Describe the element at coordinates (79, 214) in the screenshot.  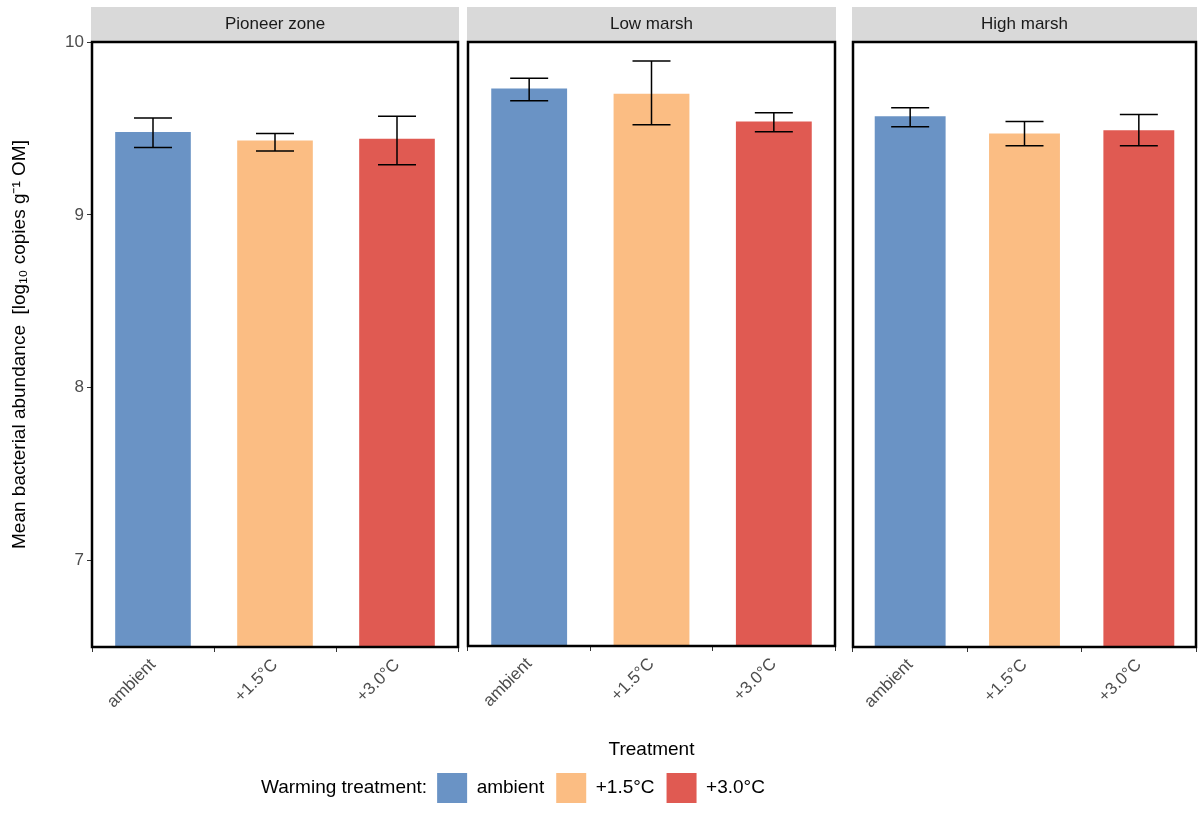
I see `y-tick-label: 9` at that location.